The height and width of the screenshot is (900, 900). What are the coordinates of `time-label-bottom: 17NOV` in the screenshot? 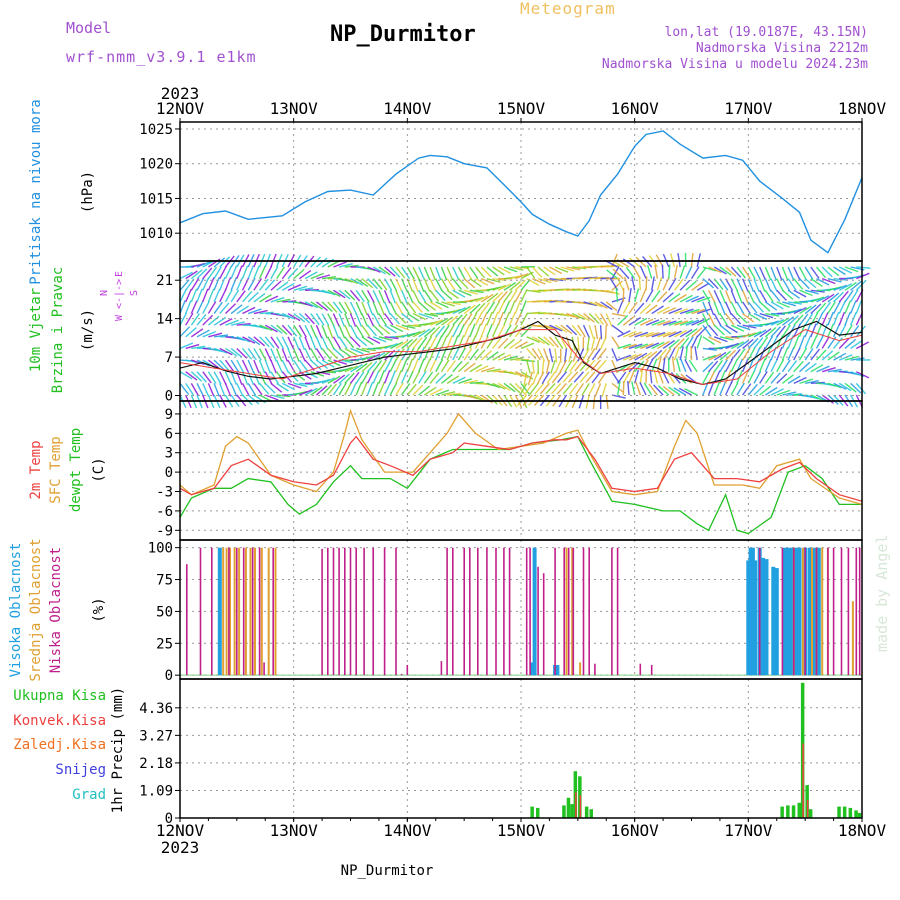 It's located at (748, 830).